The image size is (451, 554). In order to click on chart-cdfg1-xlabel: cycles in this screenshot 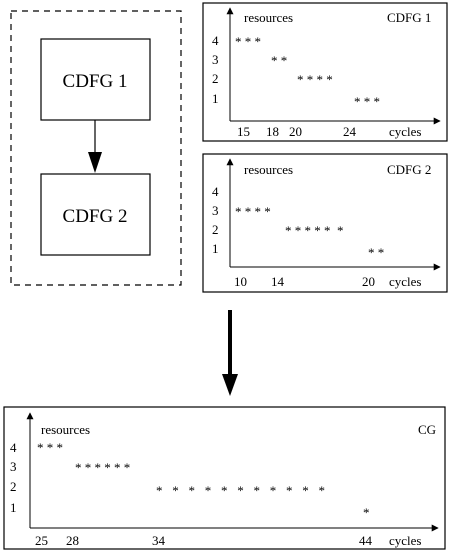, I will do `click(405, 131)`.